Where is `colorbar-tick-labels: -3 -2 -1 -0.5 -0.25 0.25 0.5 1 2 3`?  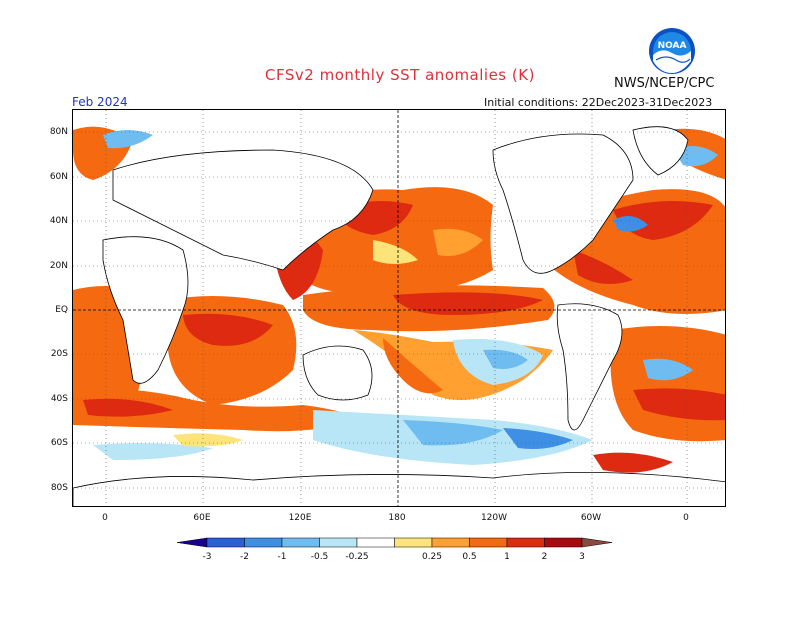
colorbar-tick-labels: -3 -2 -1 -0.5 -0.25 0.25 0.5 1 2 3 is located at coordinates (394, 557).